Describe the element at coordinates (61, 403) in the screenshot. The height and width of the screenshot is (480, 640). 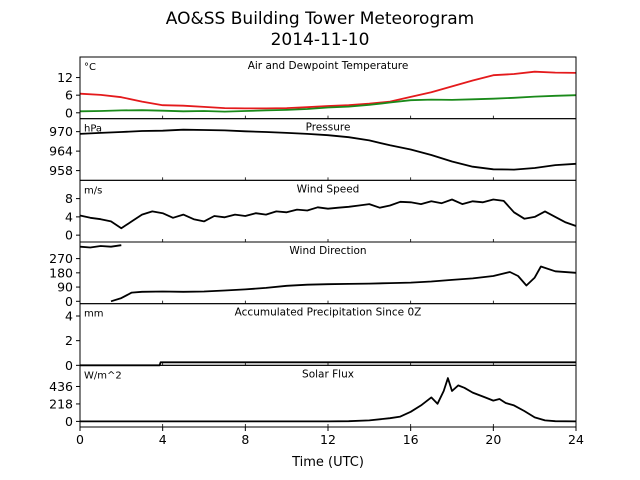
I see `panel-6-ytick-label: 218` at that location.